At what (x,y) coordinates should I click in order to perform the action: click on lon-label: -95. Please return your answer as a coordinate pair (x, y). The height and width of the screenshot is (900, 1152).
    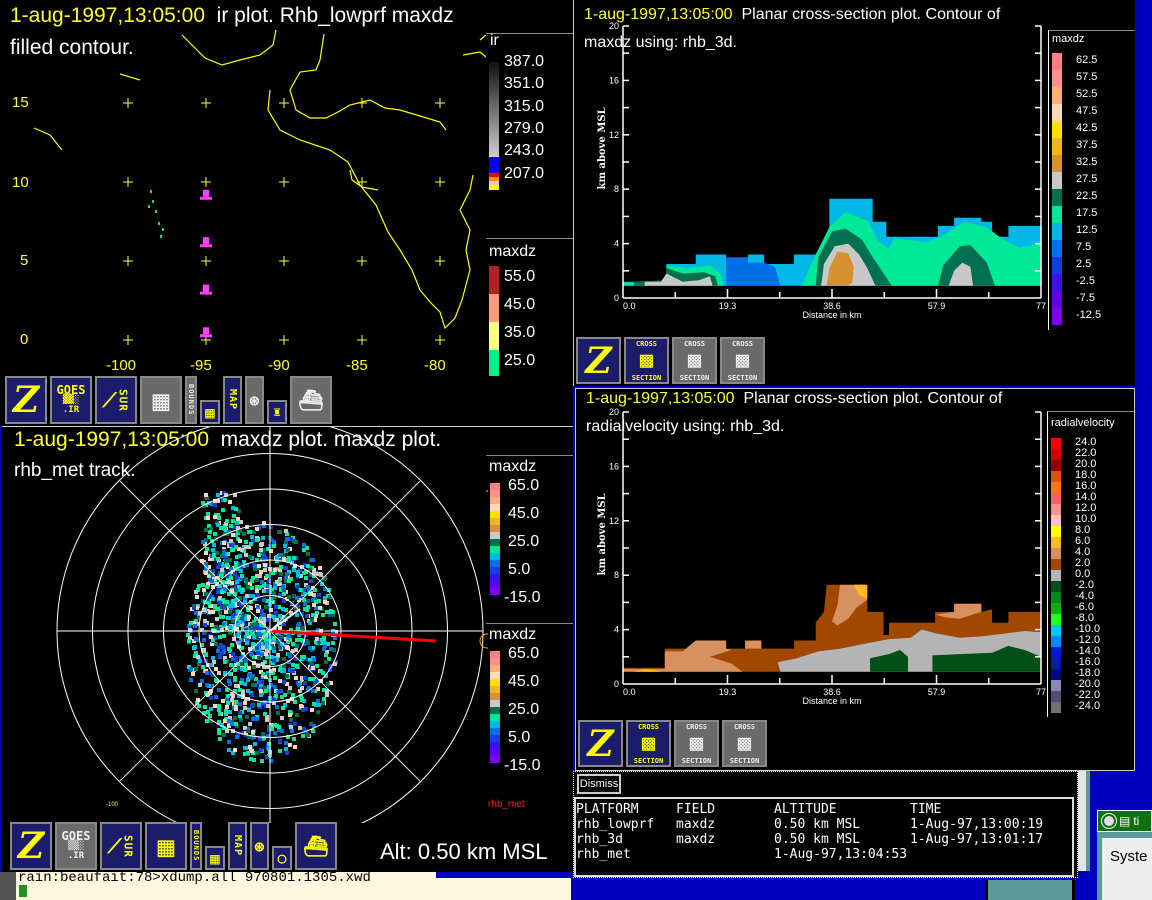
    Looking at the image, I should click on (201, 365).